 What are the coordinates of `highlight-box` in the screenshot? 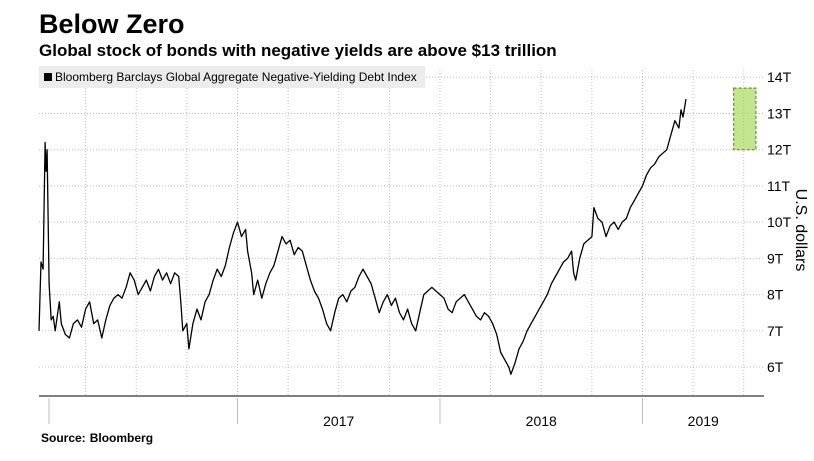 It's located at (745, 119).